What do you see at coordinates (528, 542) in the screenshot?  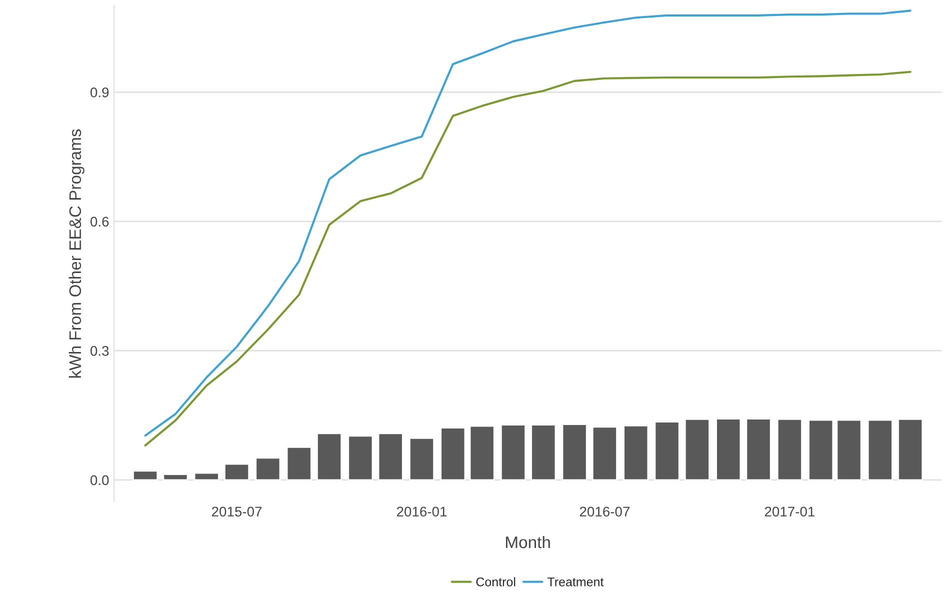 I see `x-axis-title: Month` at bounding box center [528, 542].